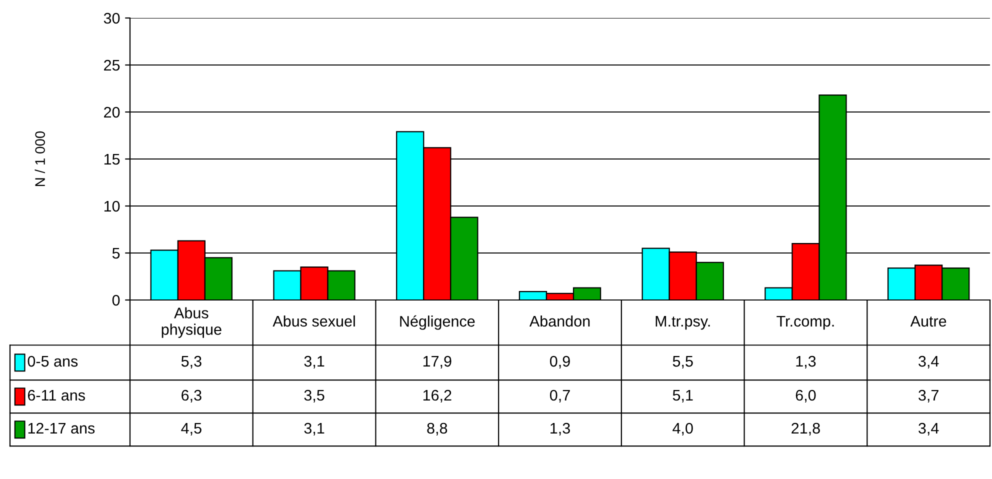 This screenshot has width=992, height=479. Describe the element at coordinates (112, 206) in the screenshot. I see `y-tick-label: 10` at that location.